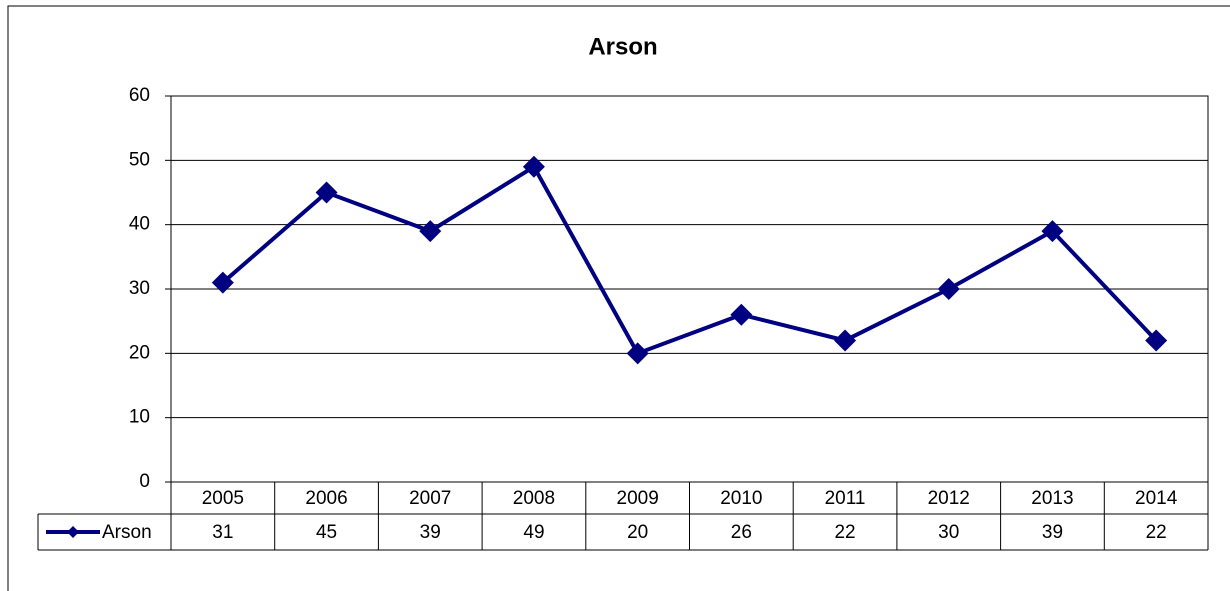 The height and width of the screenshot is (591, 1230). What do you see at coordinates (948, 532) in the screenshot?
I see `table-value: 30` at bounding box center [948, 532].